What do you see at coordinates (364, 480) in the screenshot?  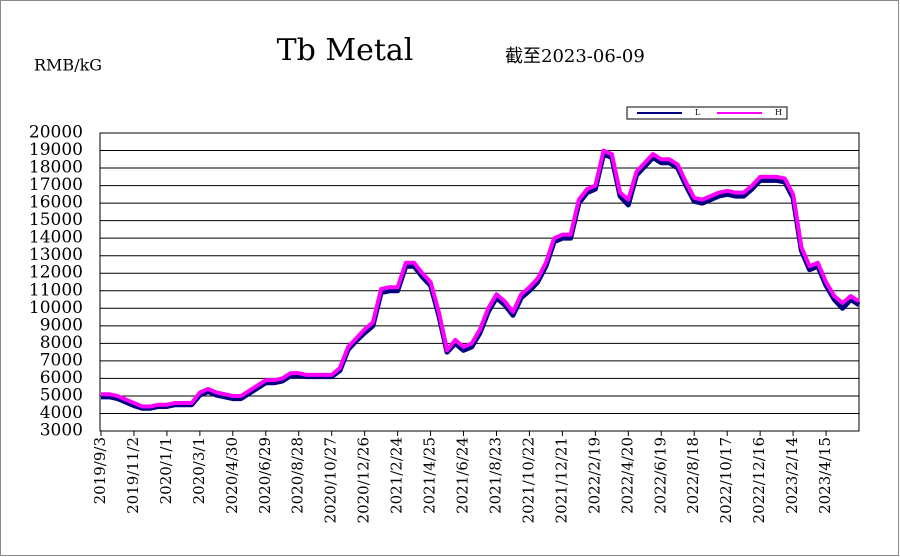 I see `x-tick-label: 2020/12/26` at bounding box center [364, 480].